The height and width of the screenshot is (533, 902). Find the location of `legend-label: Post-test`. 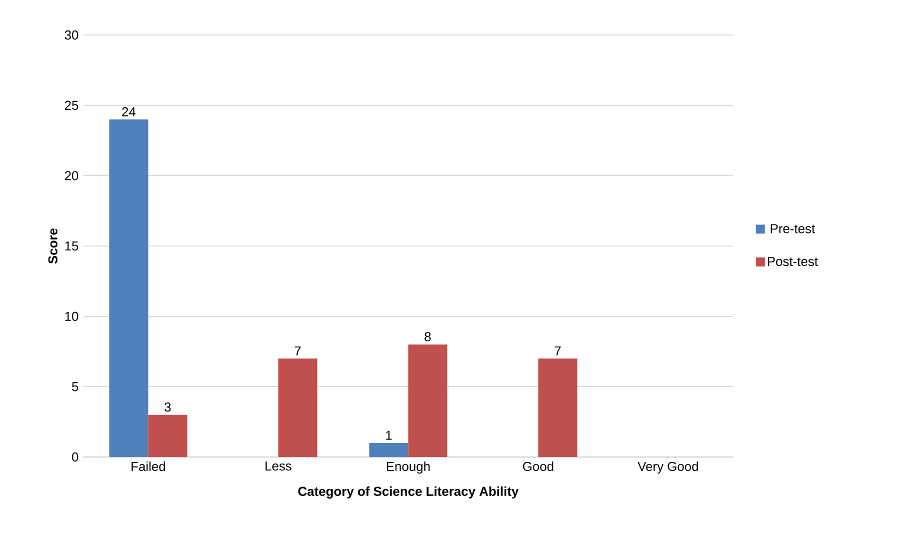

legend-label: Post-test is located at coordinates (793, 261).